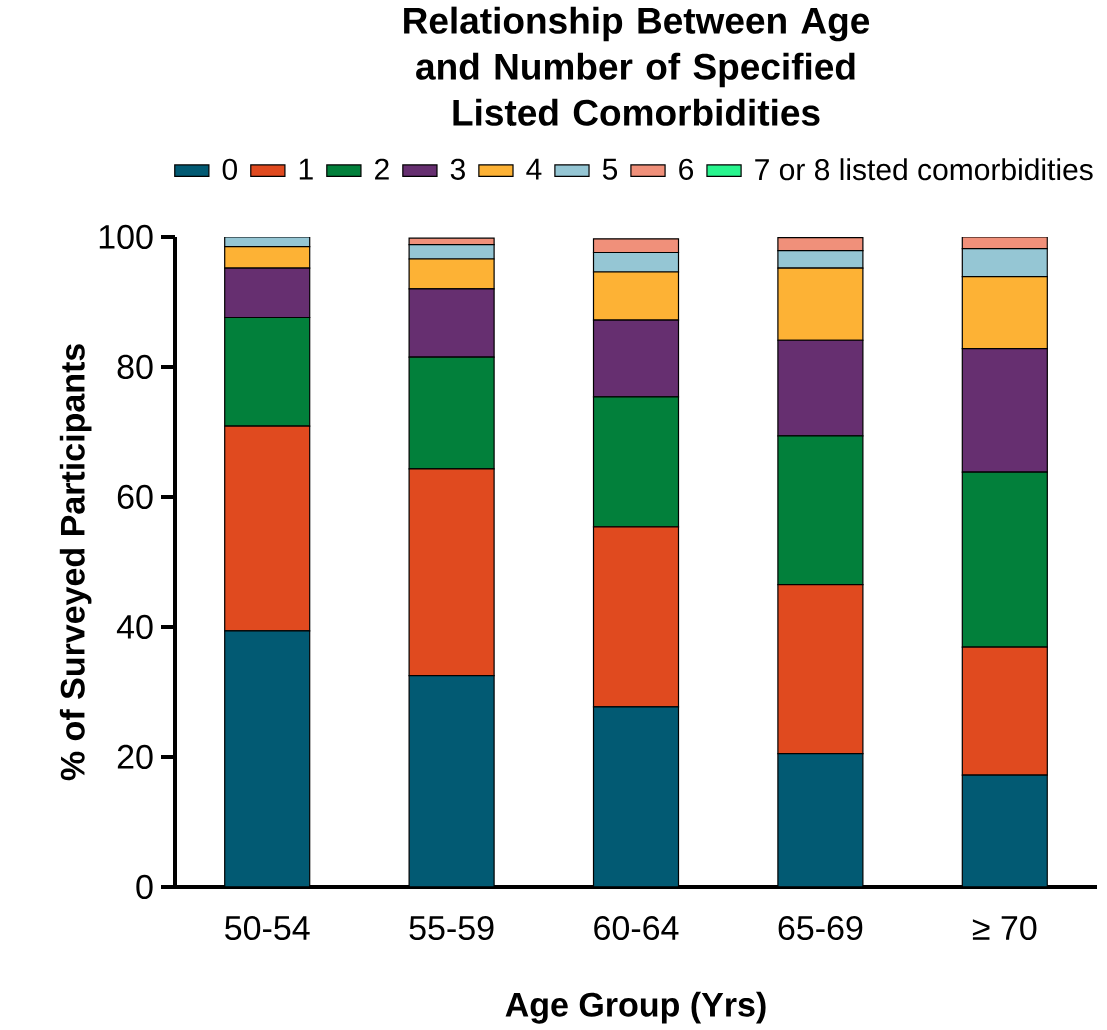 The image size is (1107, 1030). What do you see at coordinates (457, 169) in the screenshot?
I see `legend-label: 3` at bounding box center [457, 169].